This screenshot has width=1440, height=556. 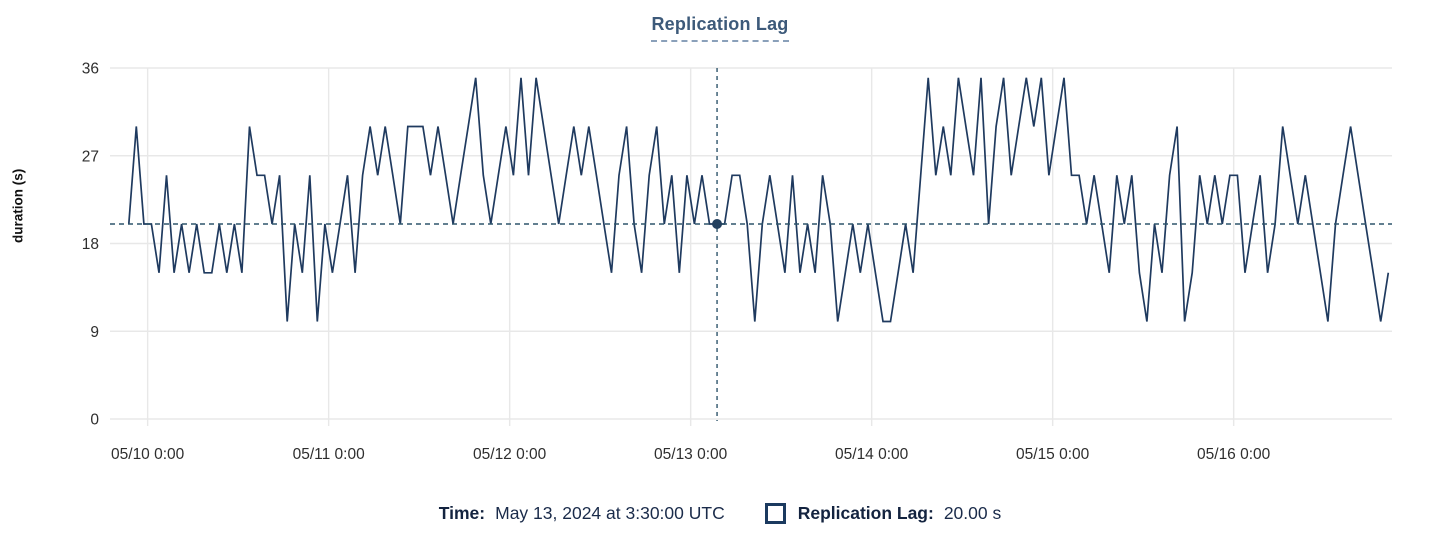 I want to click on chart-title-row: Replication Lag, so click(x=720, y=28).